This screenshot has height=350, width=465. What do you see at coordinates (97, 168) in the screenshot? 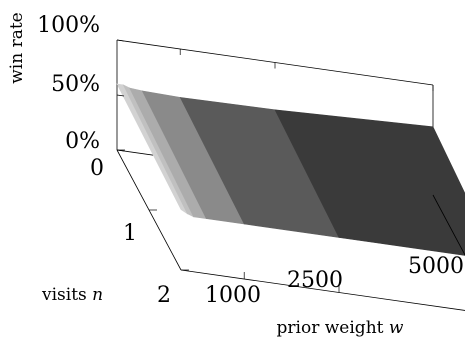
I see `y-tick-label: 0` at bounding box center [97, 168].